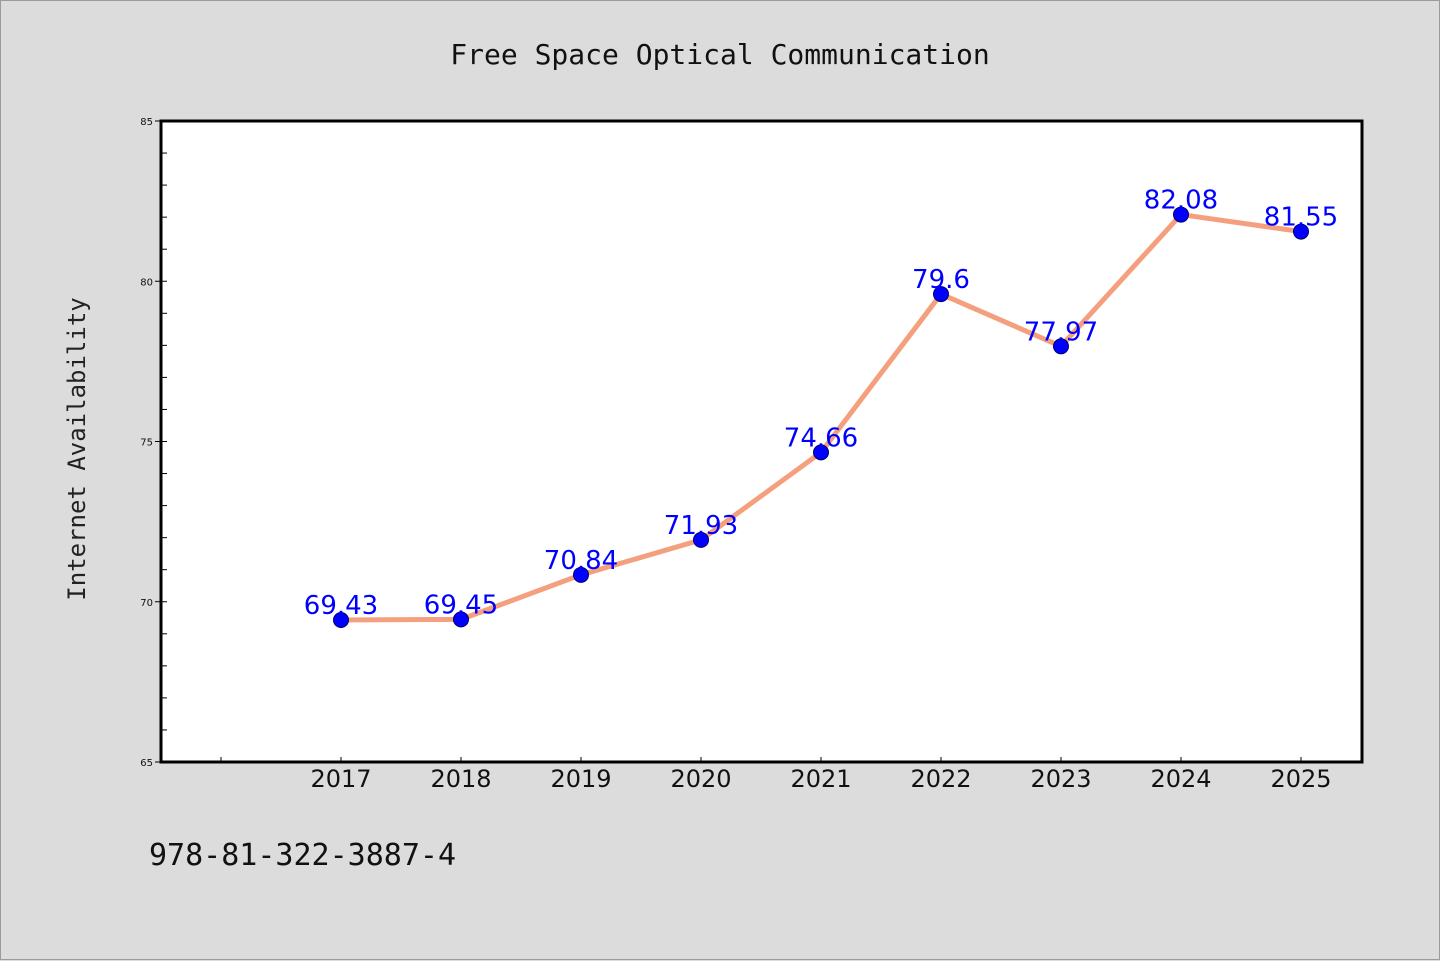 This screenshot has height=961, width=1440. What do you see at coordinates (1061, 332) in the screenshot?
I see `data-label: 77.97` at bounding box center [1061, 332].